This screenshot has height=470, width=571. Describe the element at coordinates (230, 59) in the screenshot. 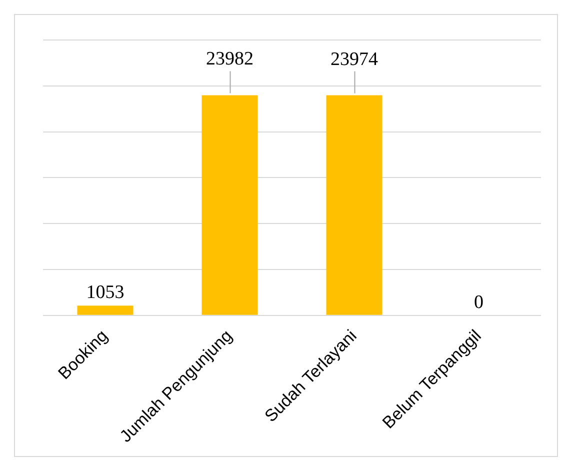

I see `data-label: 23982` at that location.